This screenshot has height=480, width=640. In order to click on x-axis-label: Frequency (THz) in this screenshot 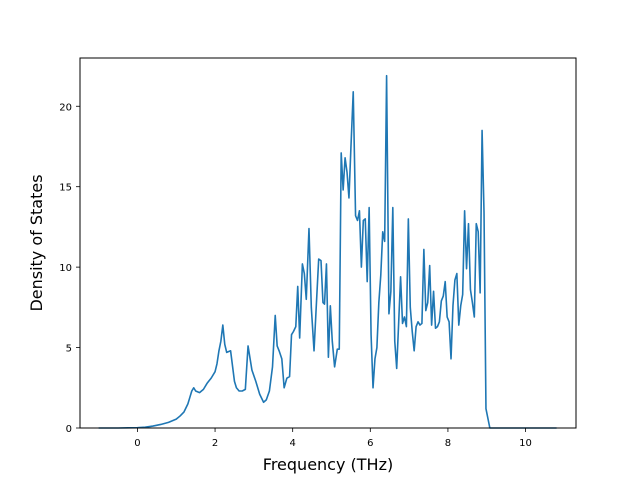, I will do `click(328, 464)`.